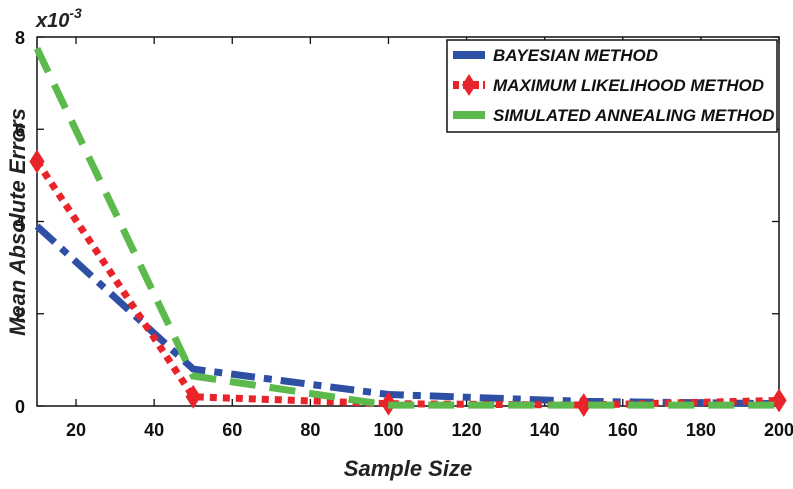 Image resolution: width=793 pixels, height=489 pixels. What do you see at coordinates (310, 430) in the screenshot?
I see `x-tick-label: 80` at bounding box center [310, 430].